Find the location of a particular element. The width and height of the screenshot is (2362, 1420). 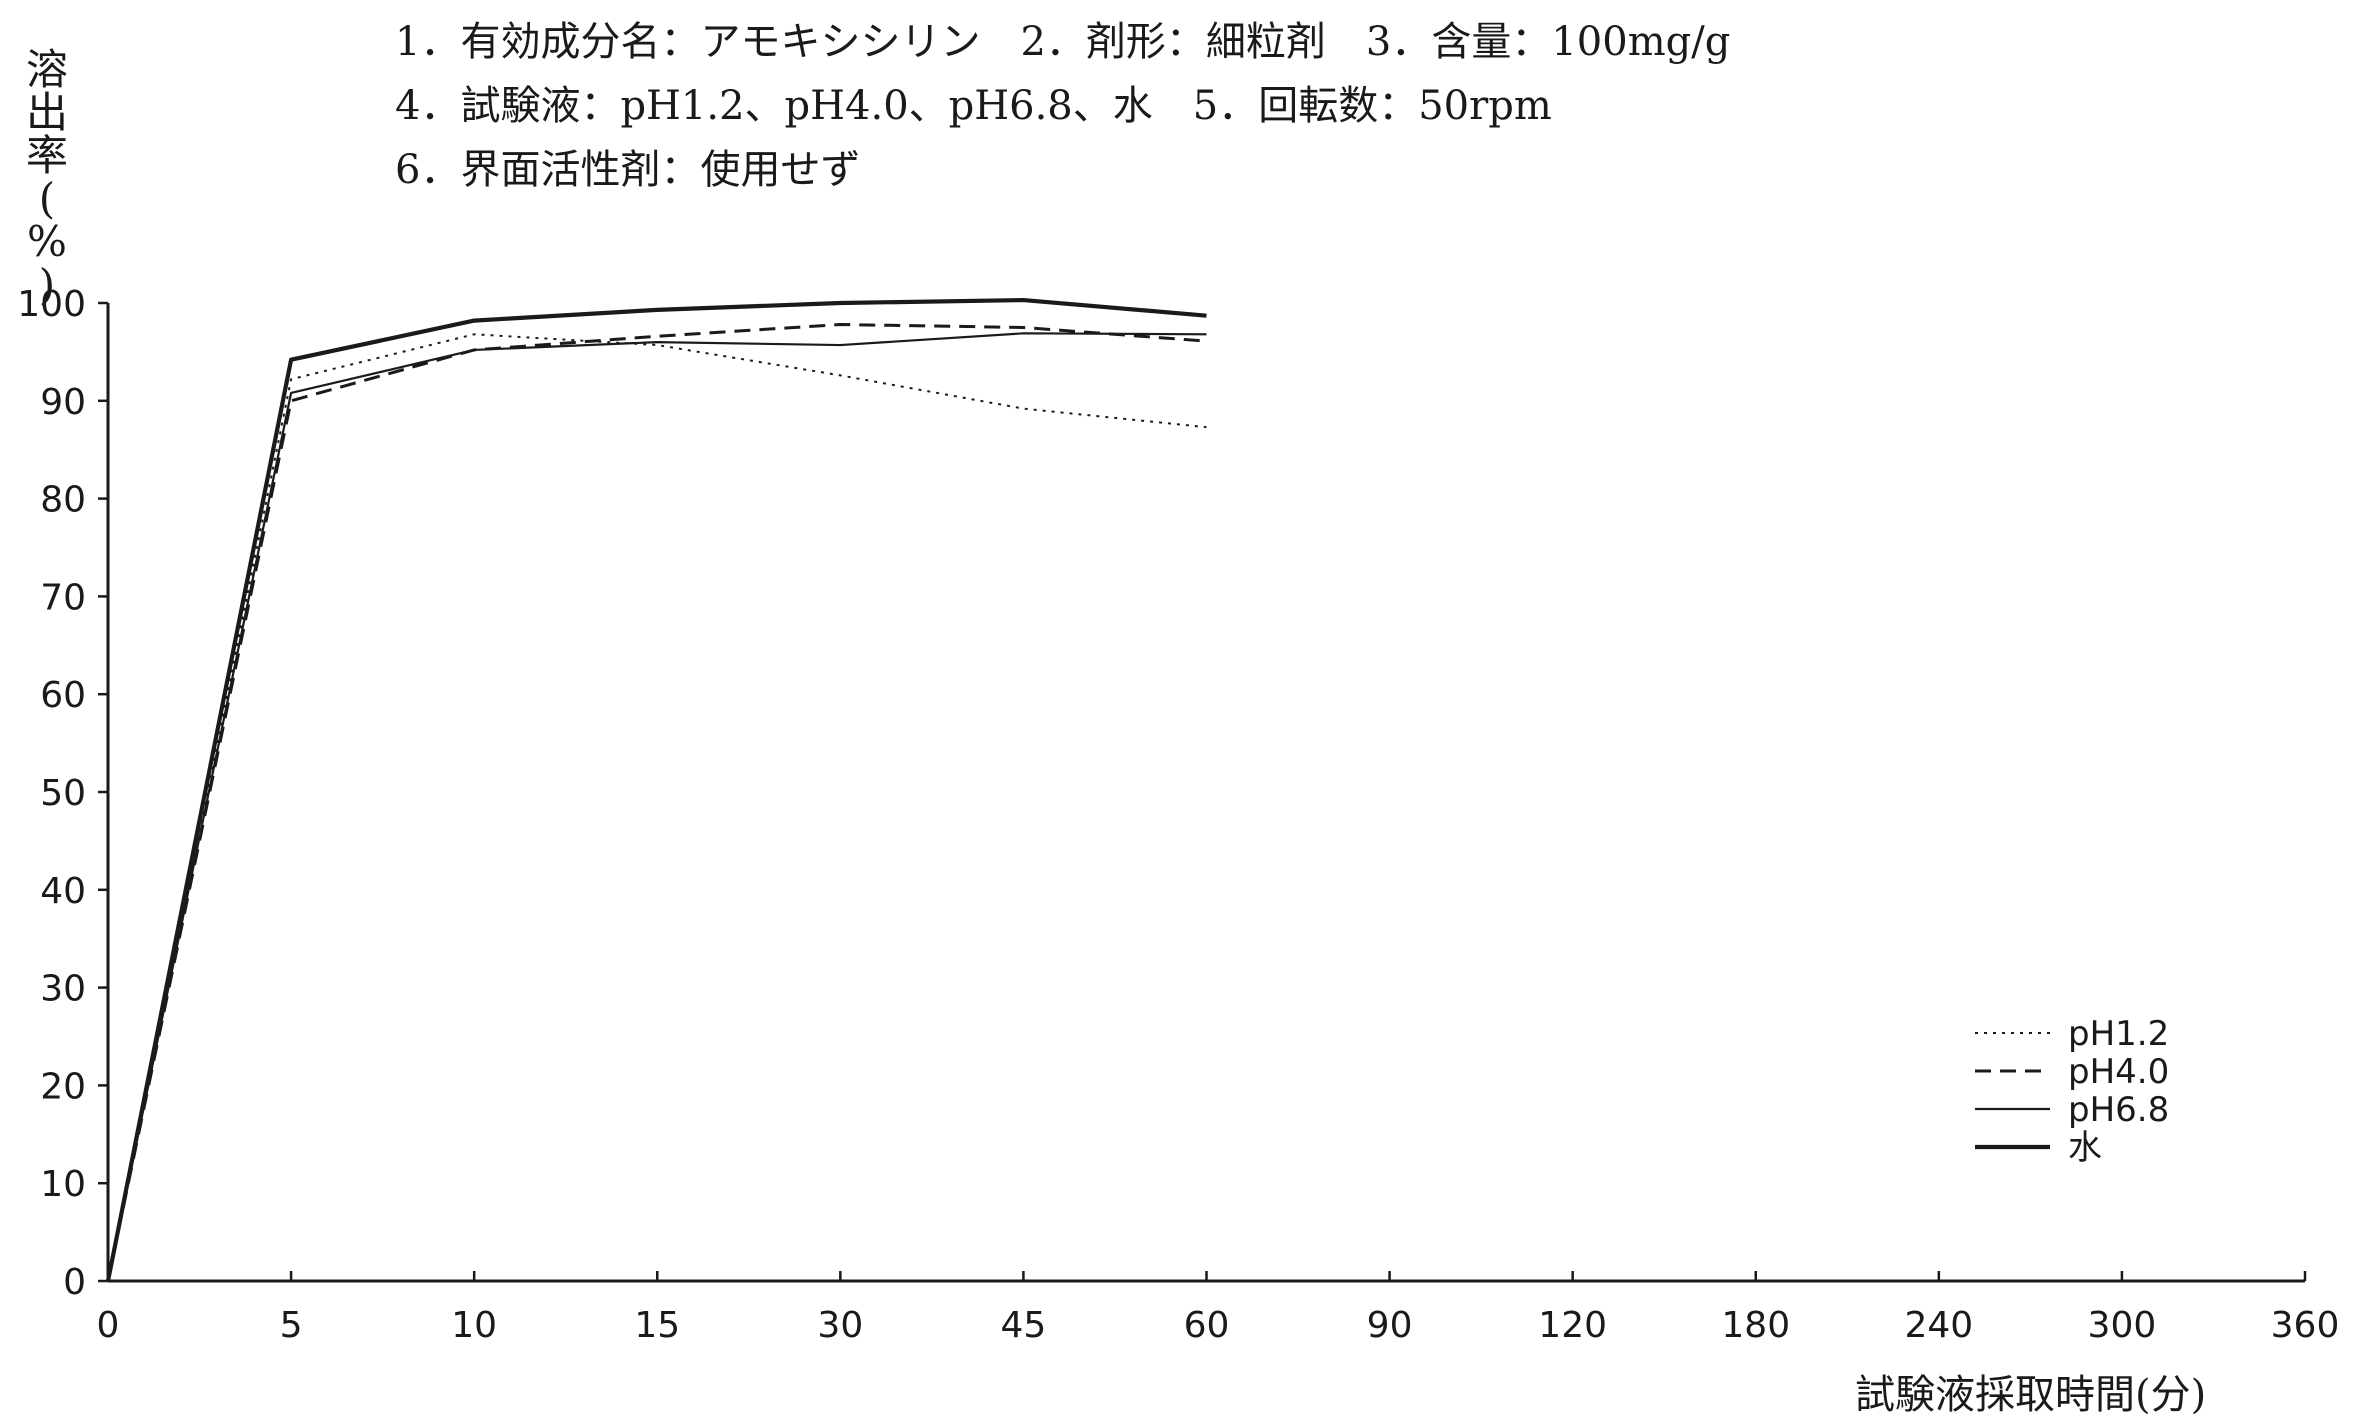

x-tick-label: 120 is located at coordinates (1572, 1325).